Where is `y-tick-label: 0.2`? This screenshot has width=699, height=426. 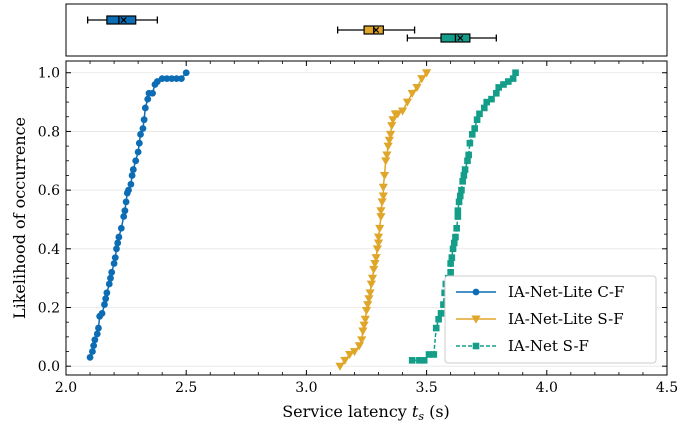
y-tick-label: 0.2 is located at coordinates (49, 309).